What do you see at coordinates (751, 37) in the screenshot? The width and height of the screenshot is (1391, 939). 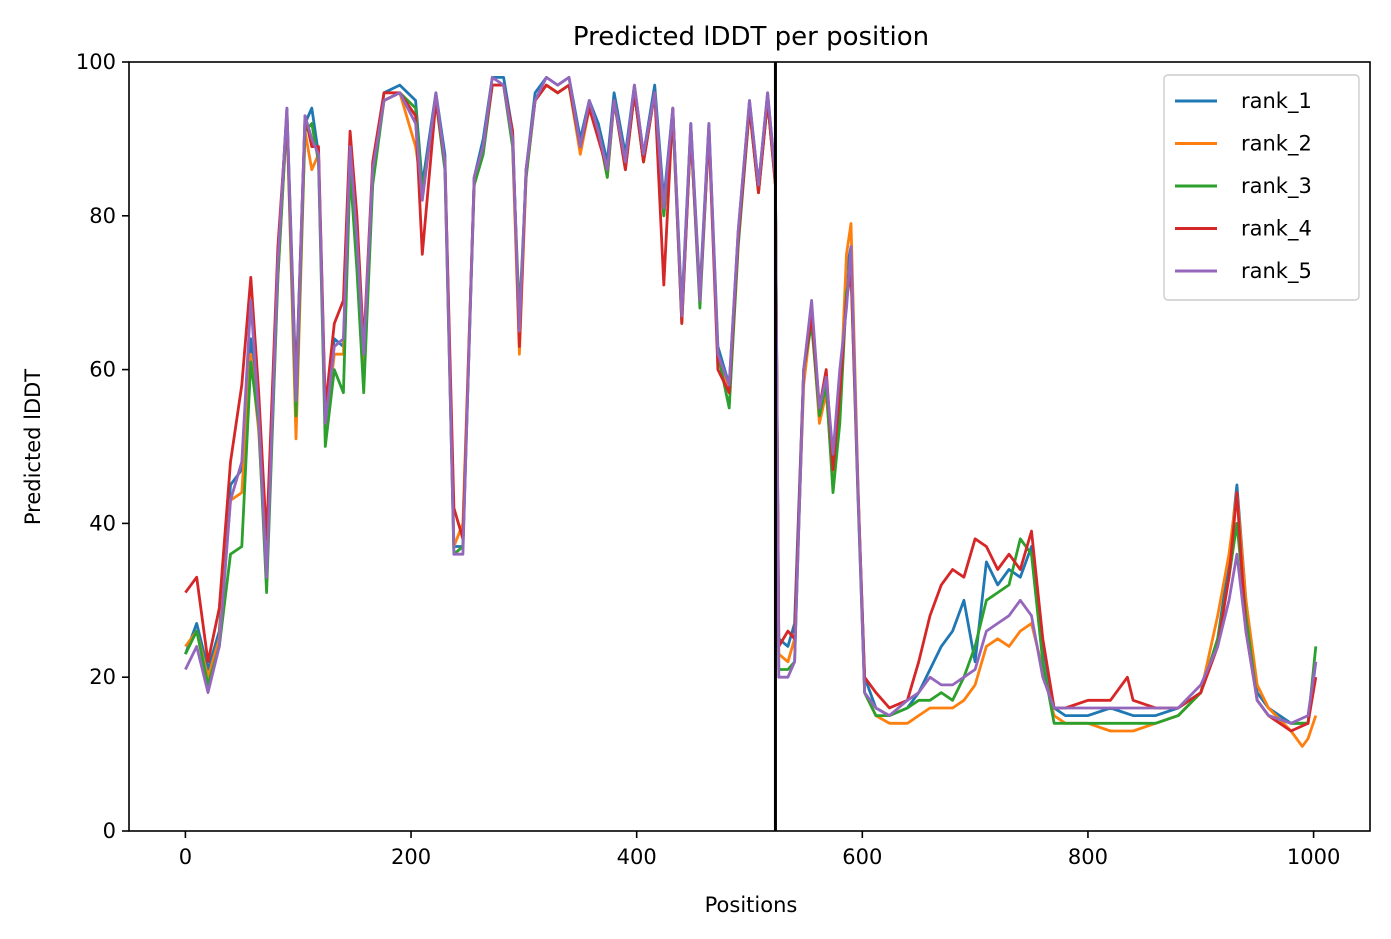 I see `chart-title: Predicted lDDT per position` at bounding box center [751, 37].